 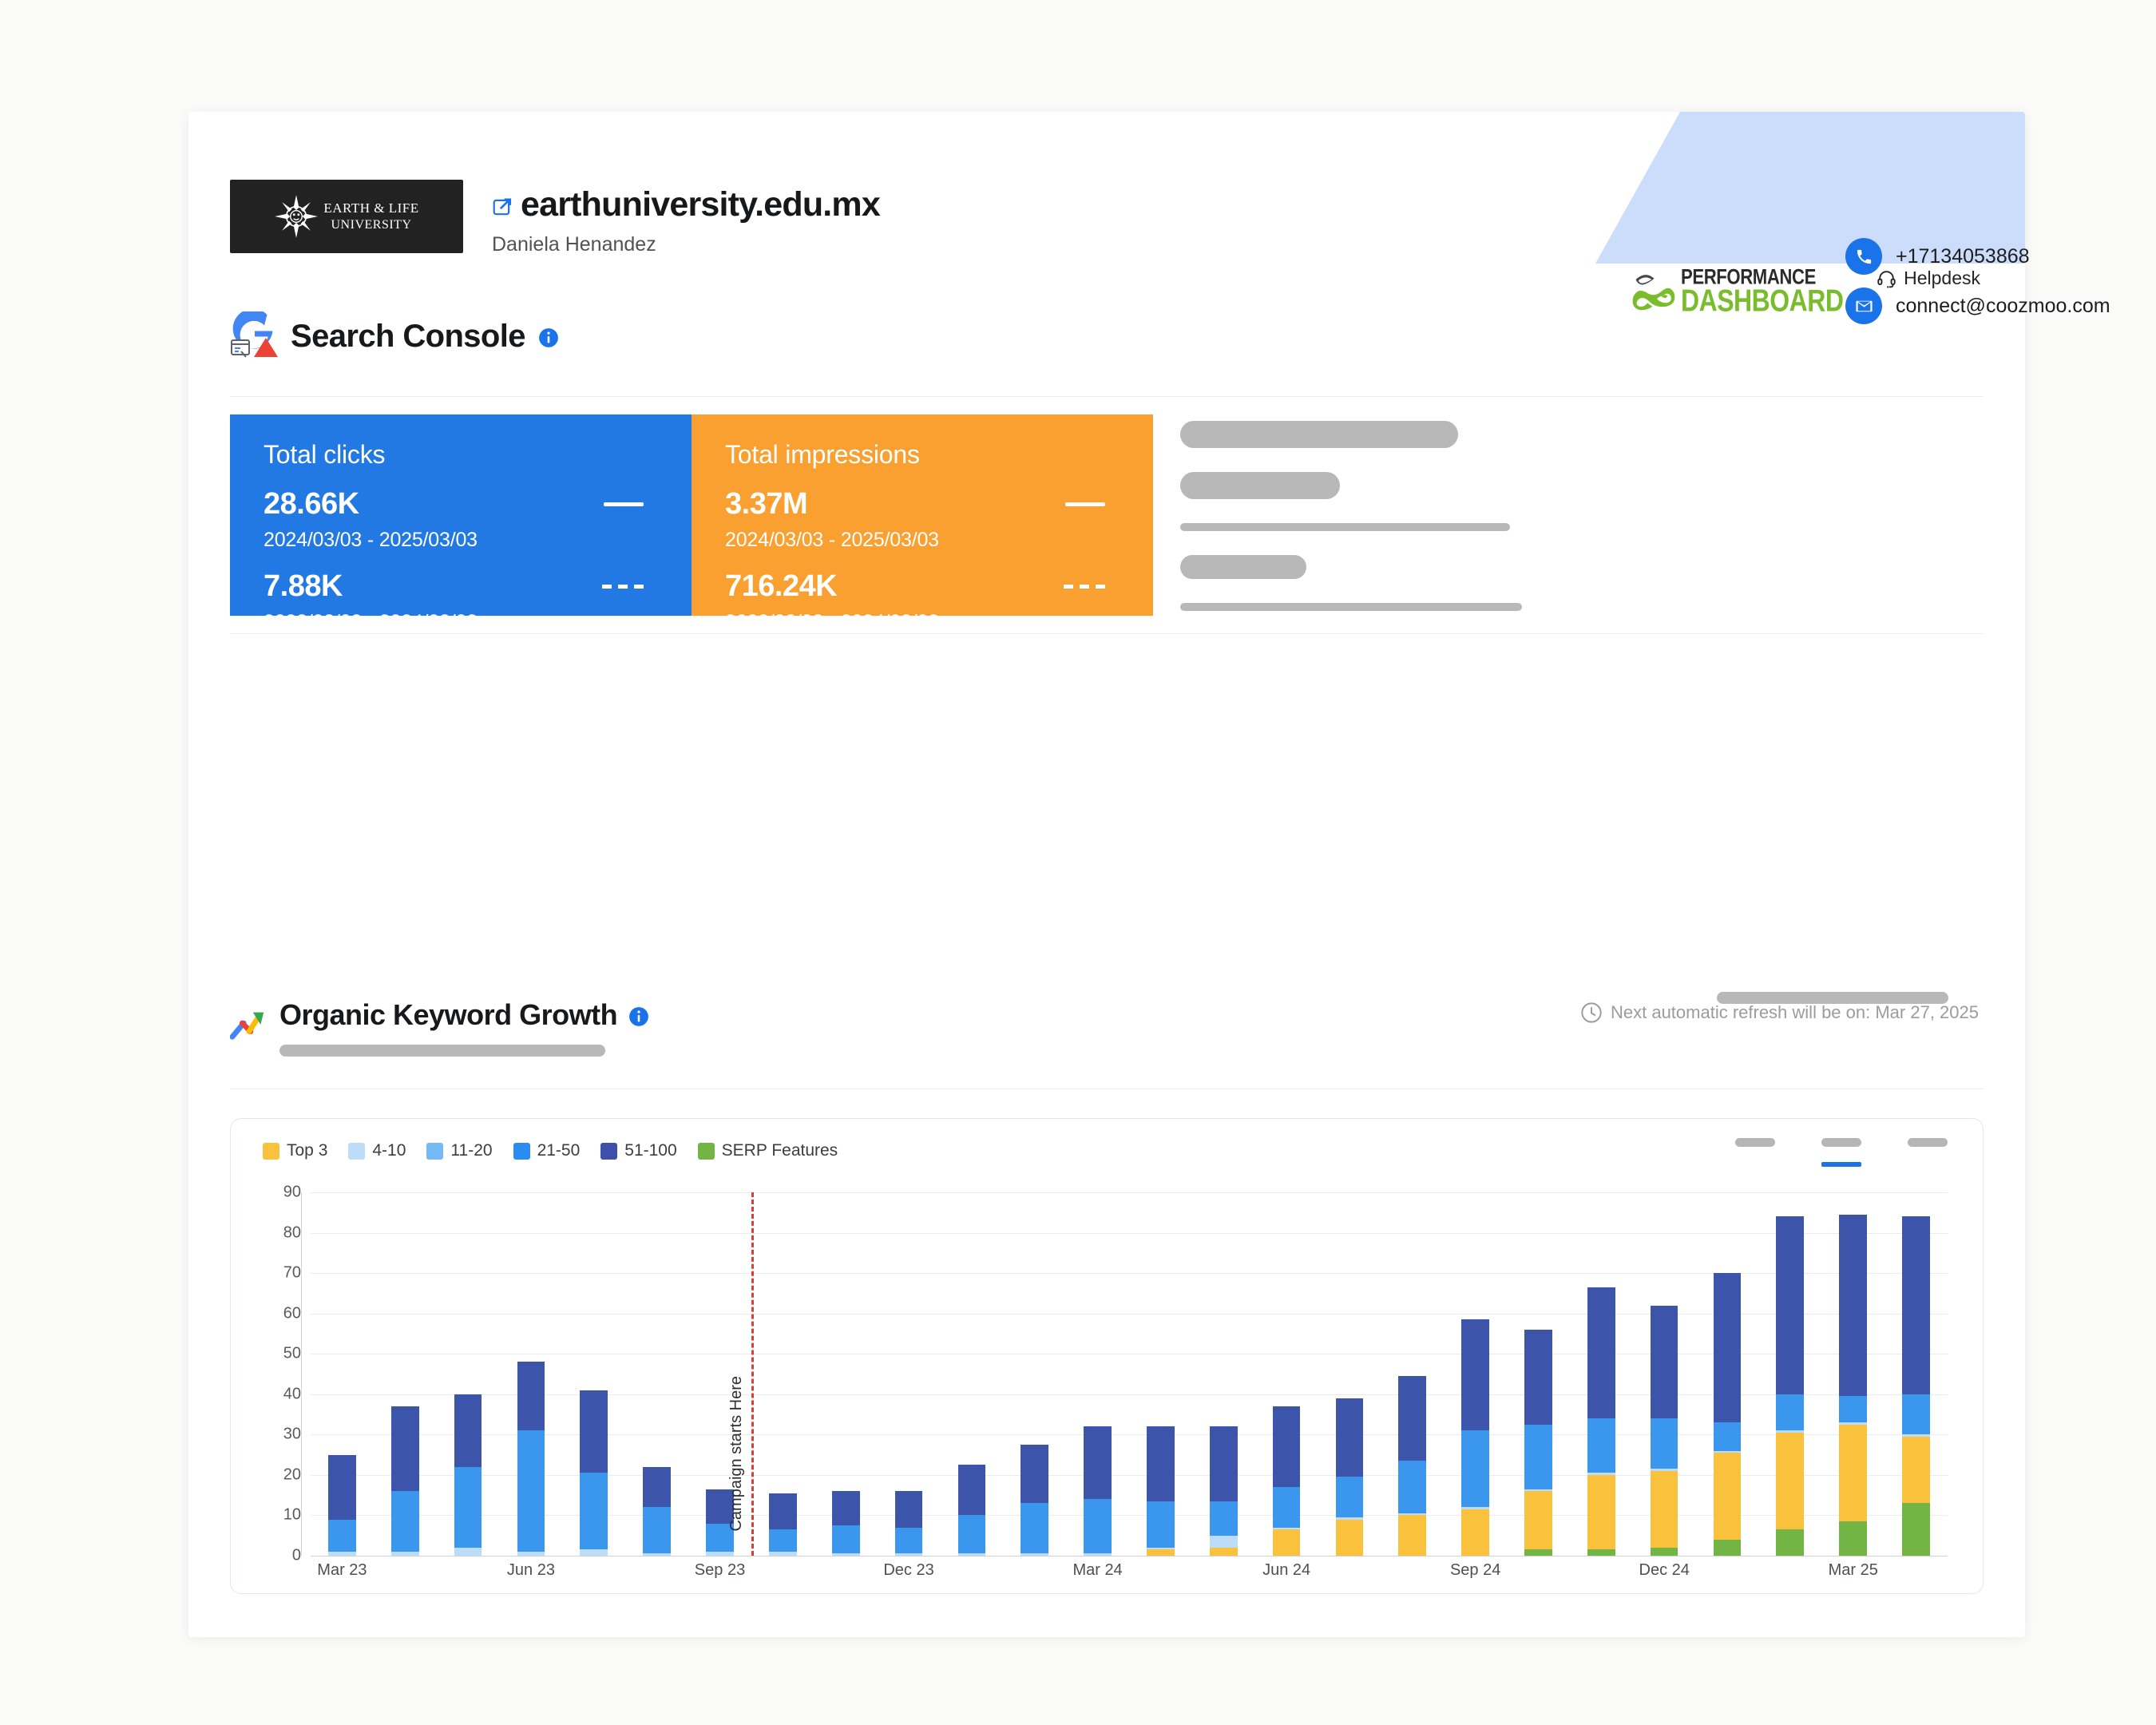 I want to click on client-logo-line1: EARTH & LIFE, so click(x=371, y=208).